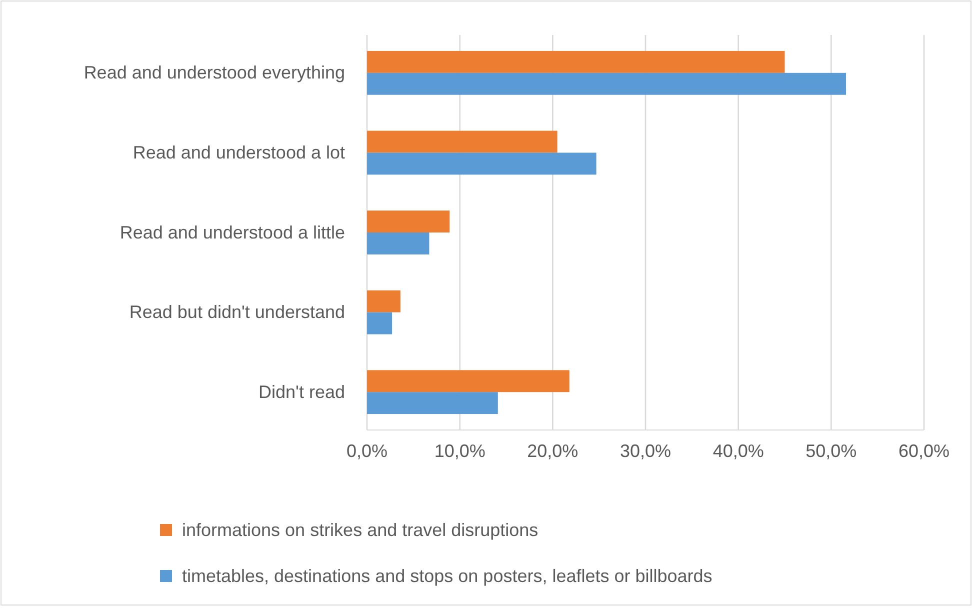 The image size is (973, 608). I want to click on y-tick-label: Didn't read, so click(301, 392).